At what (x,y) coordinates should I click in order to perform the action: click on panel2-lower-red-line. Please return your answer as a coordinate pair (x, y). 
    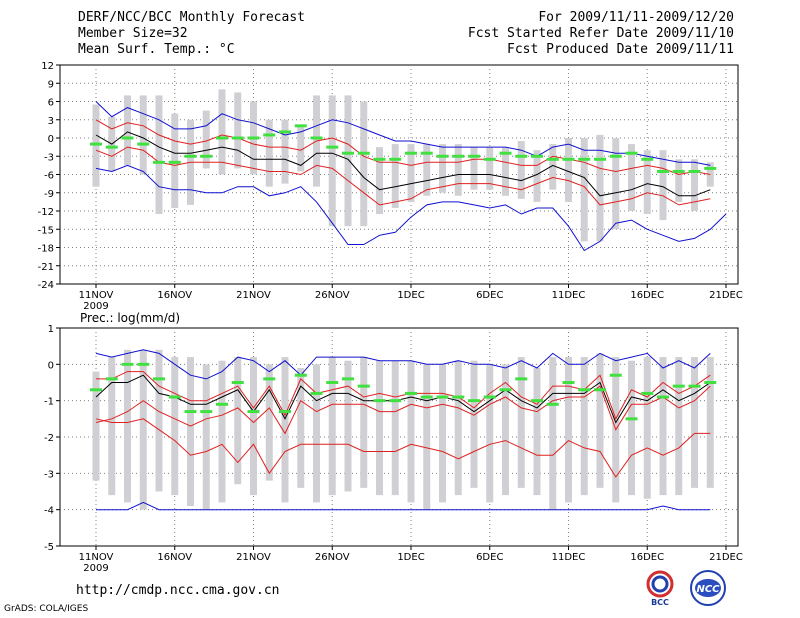
    Looking at the image, I should click on (403, 448).